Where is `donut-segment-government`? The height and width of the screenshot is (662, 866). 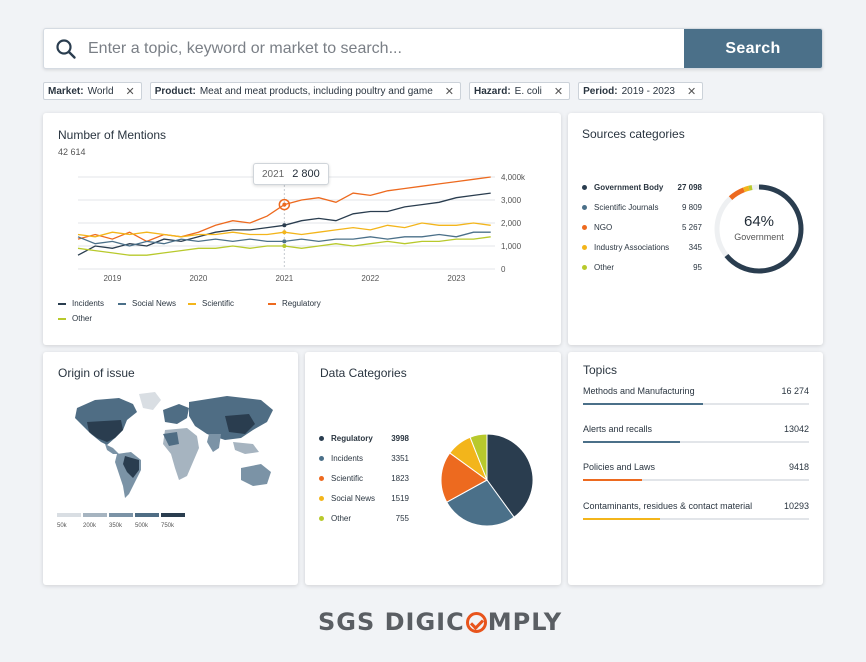 donut-segment-government is located at coordinates (759, 229).